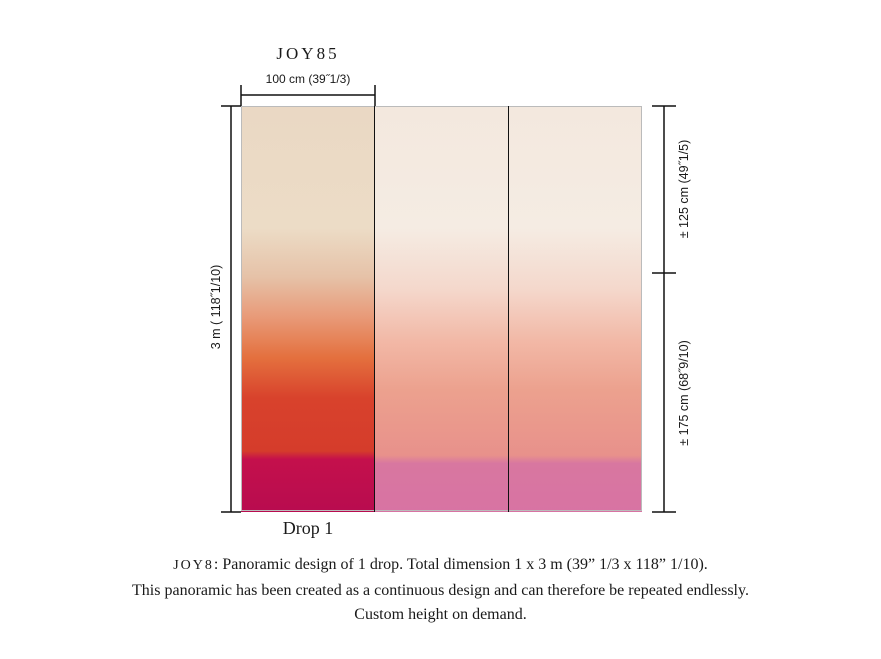 Image resolution: width=881 pixels, height=659 pixels. Describe the element at coordinates (308, 309) in the screenshot. I see `drop-1-panel` at that location.